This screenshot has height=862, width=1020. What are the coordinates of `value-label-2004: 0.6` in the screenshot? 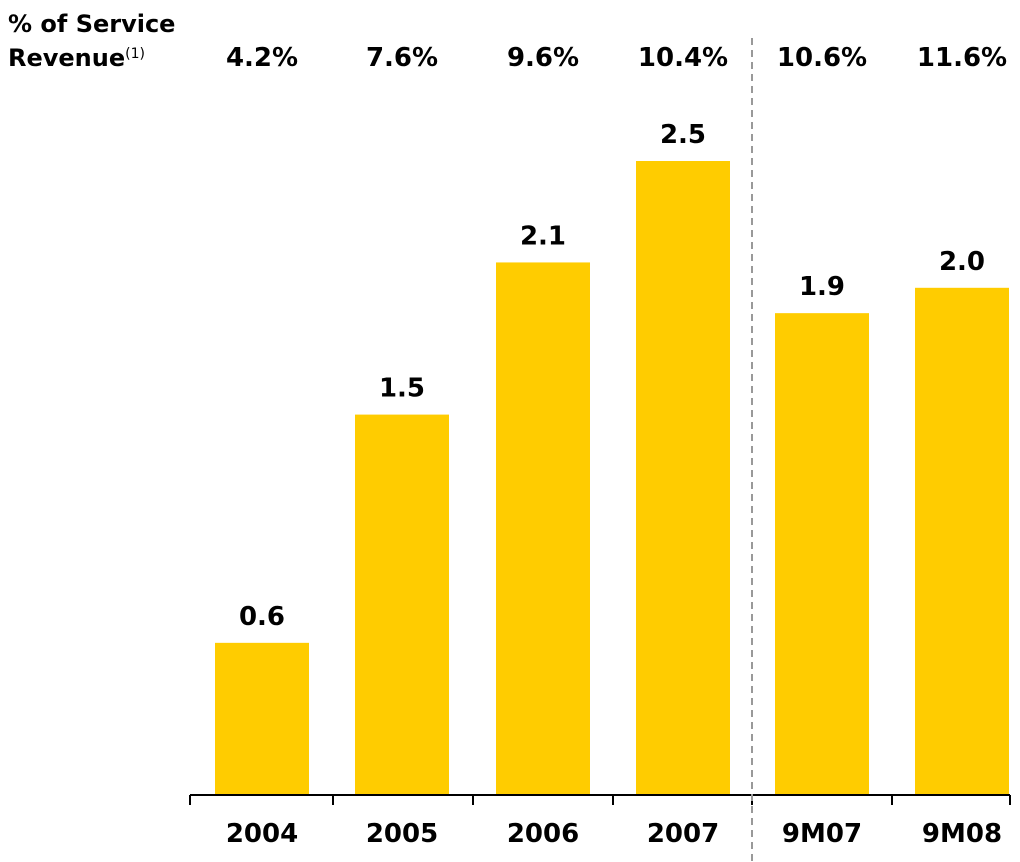 It's located at (262, 617).